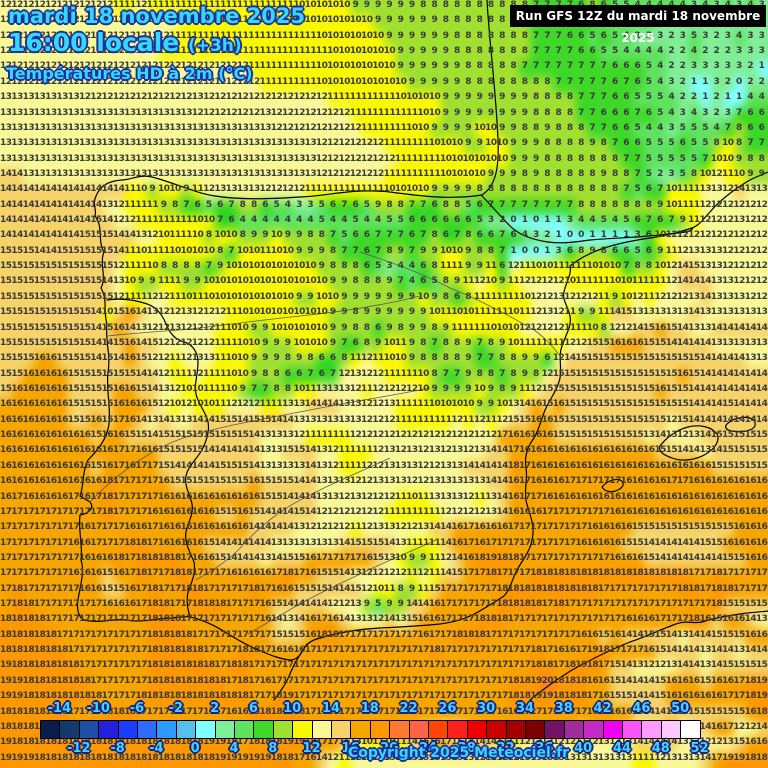  What do you see at coordinates (660, 66) in the screenshot?
I see `temp-value: 4` at bounding box center [660, 66].